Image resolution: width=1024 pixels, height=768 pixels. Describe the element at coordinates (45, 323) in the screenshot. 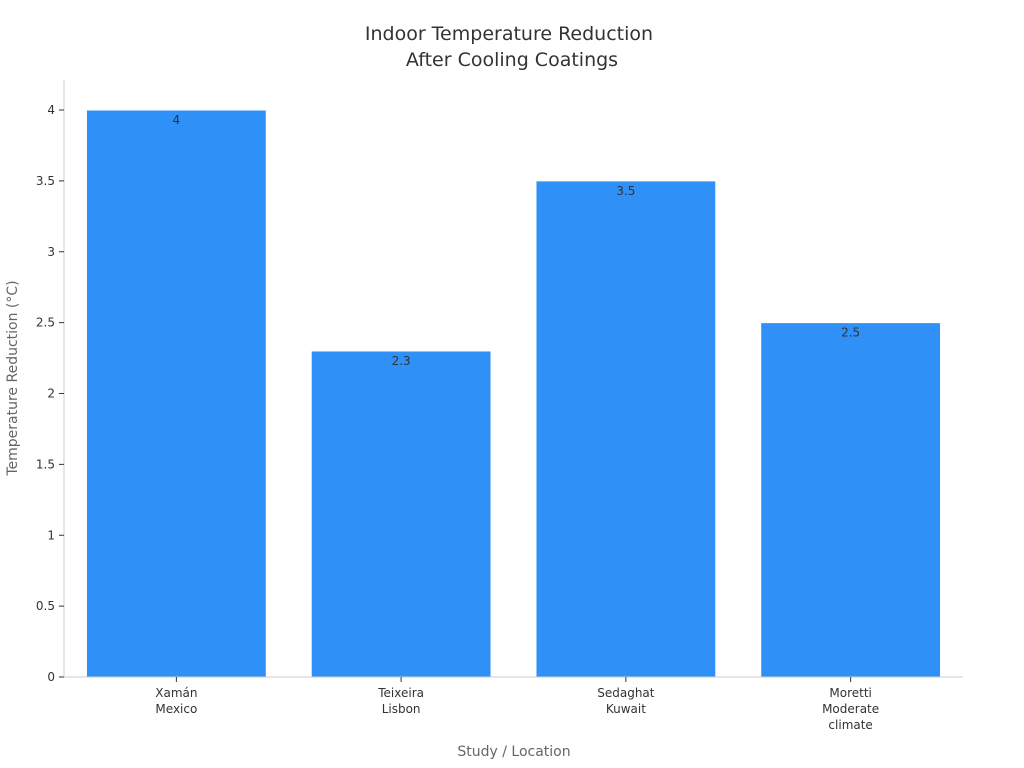

I see `y-tick-label-5: 2.5` at that location.